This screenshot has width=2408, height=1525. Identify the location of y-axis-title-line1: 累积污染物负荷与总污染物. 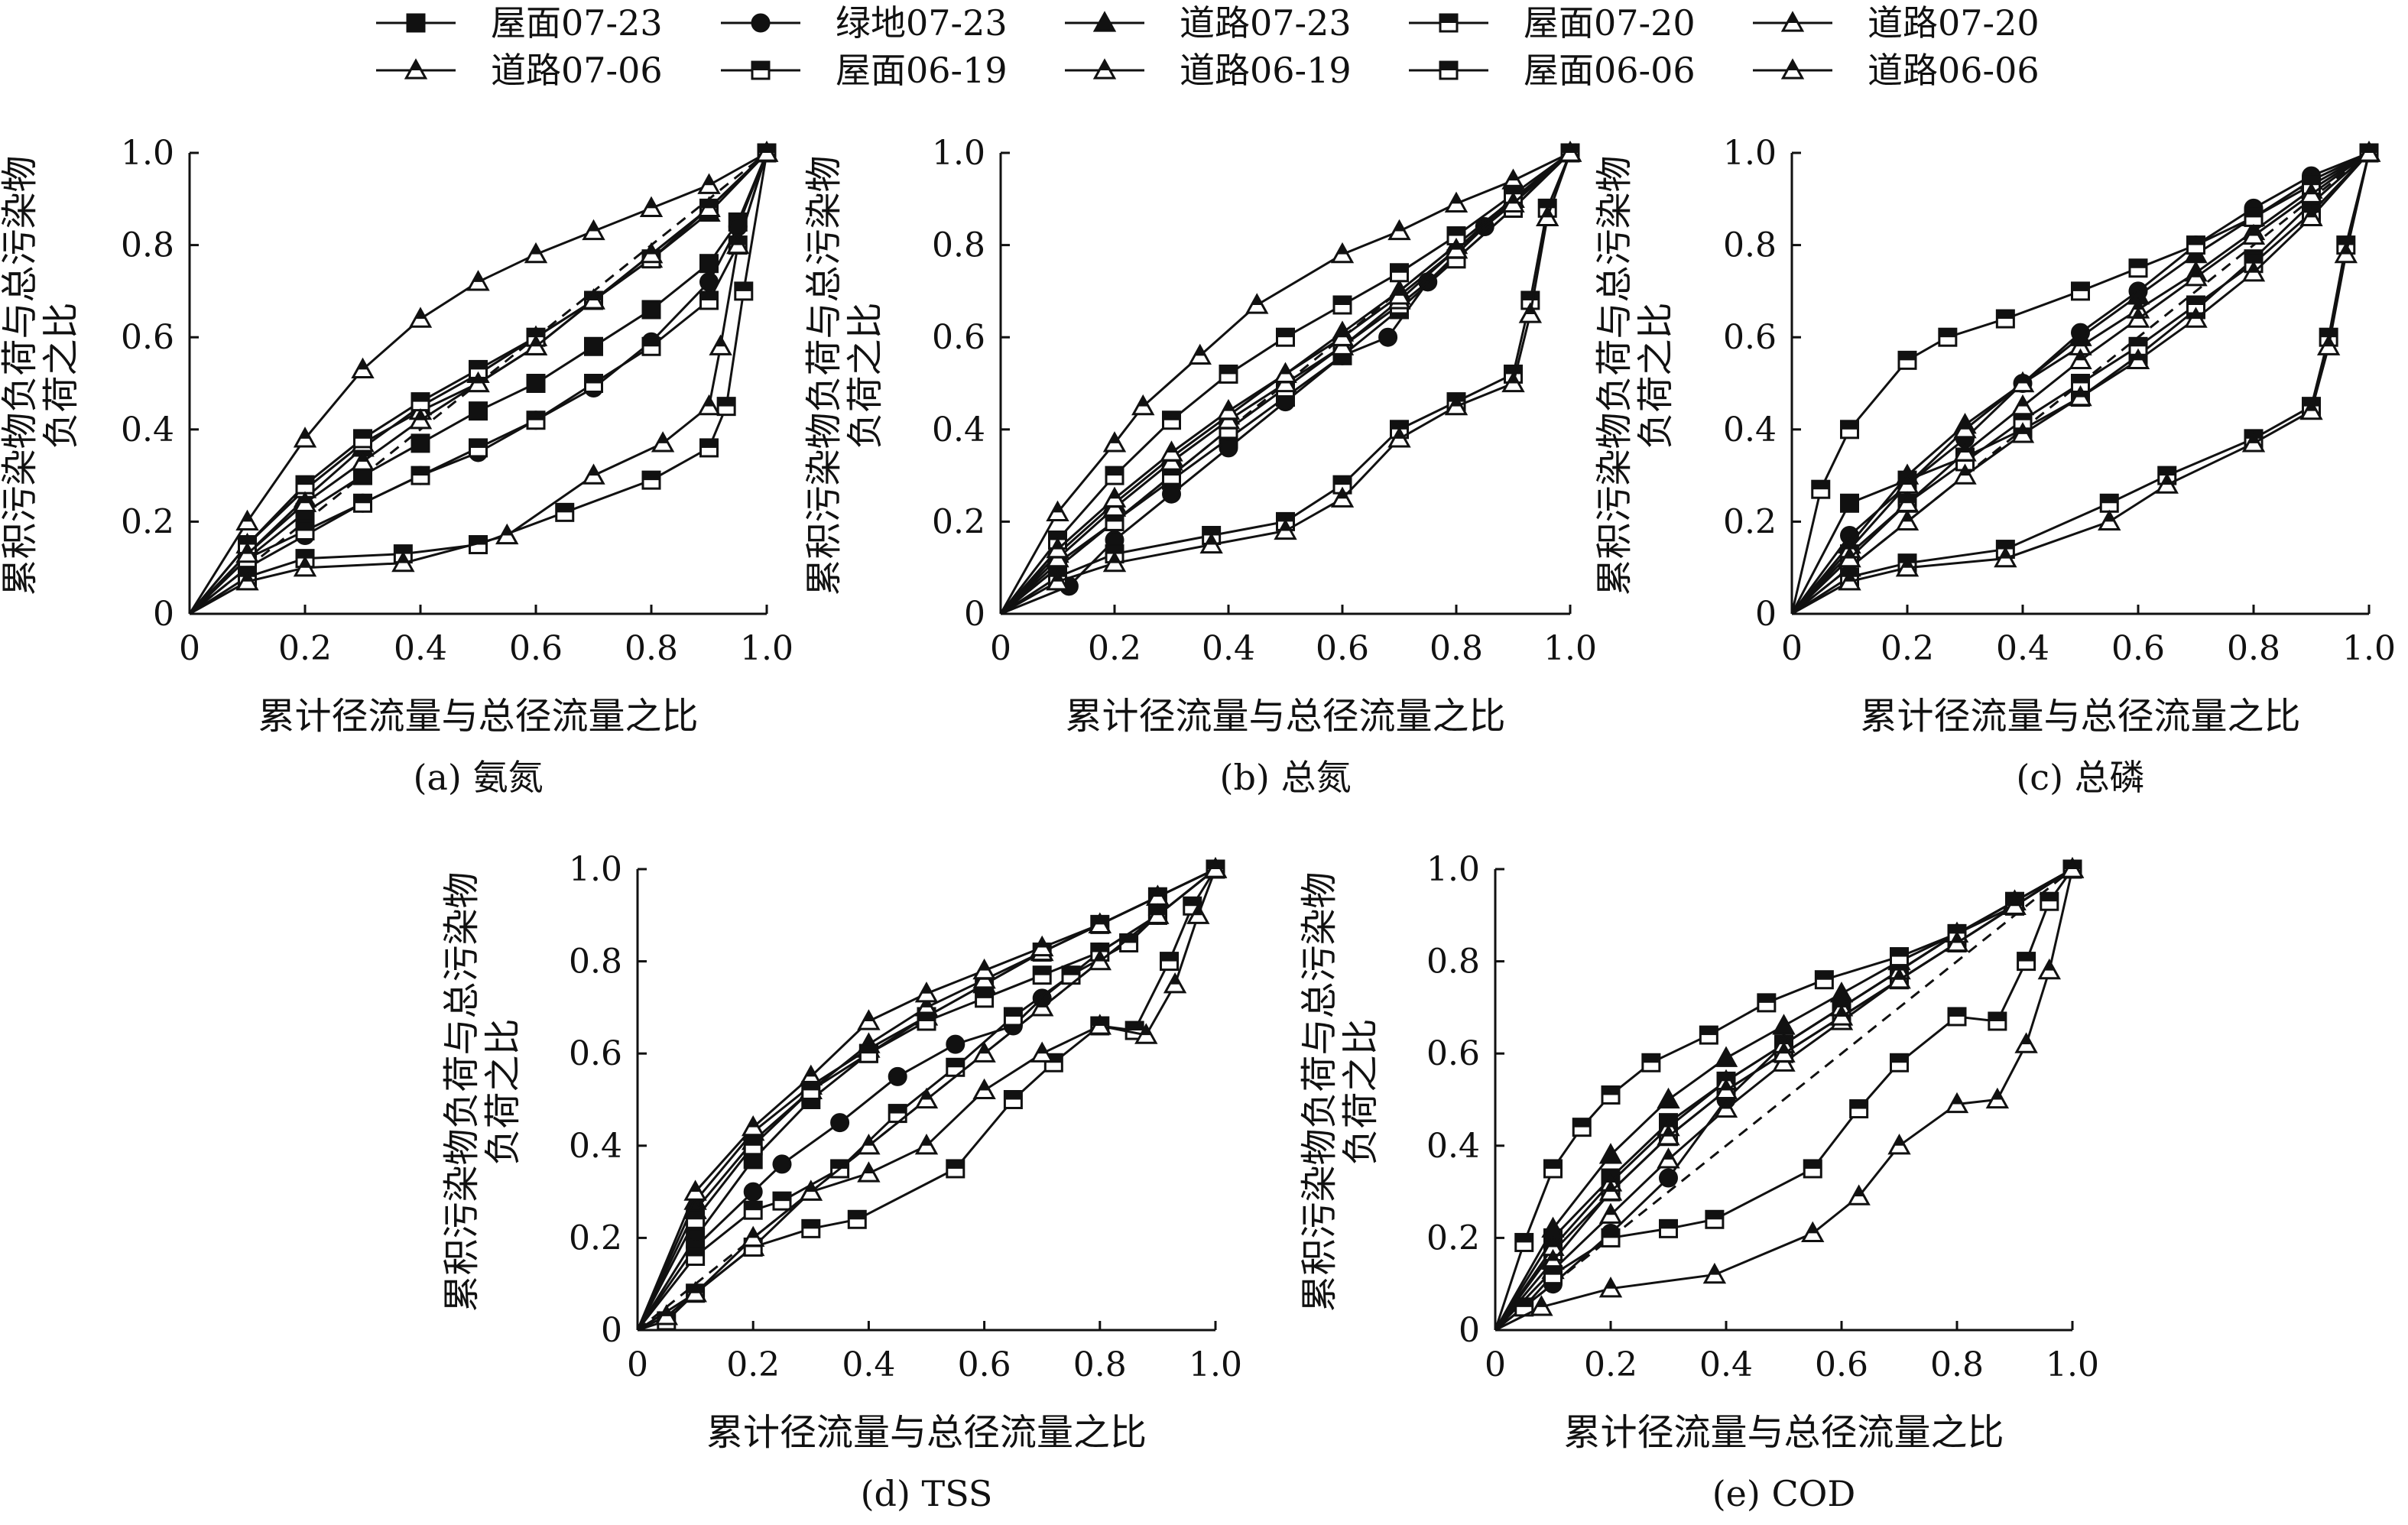
(1615, 375).